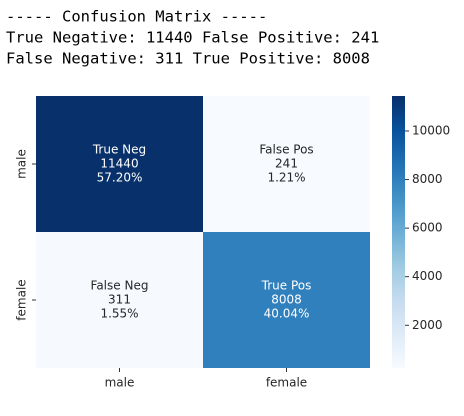  I want to click on cell-name: True Pos, so click(286, 286).